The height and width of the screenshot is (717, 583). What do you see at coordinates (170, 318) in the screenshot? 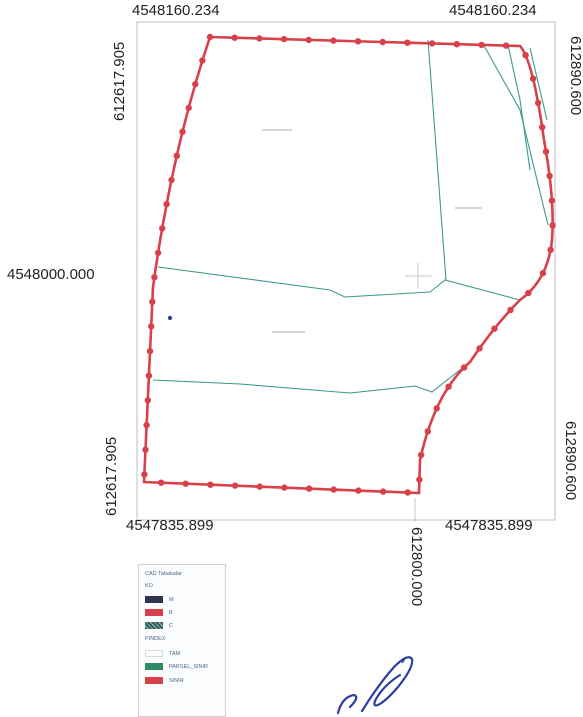
I see `point-marker` at bounding box center [170, 318].